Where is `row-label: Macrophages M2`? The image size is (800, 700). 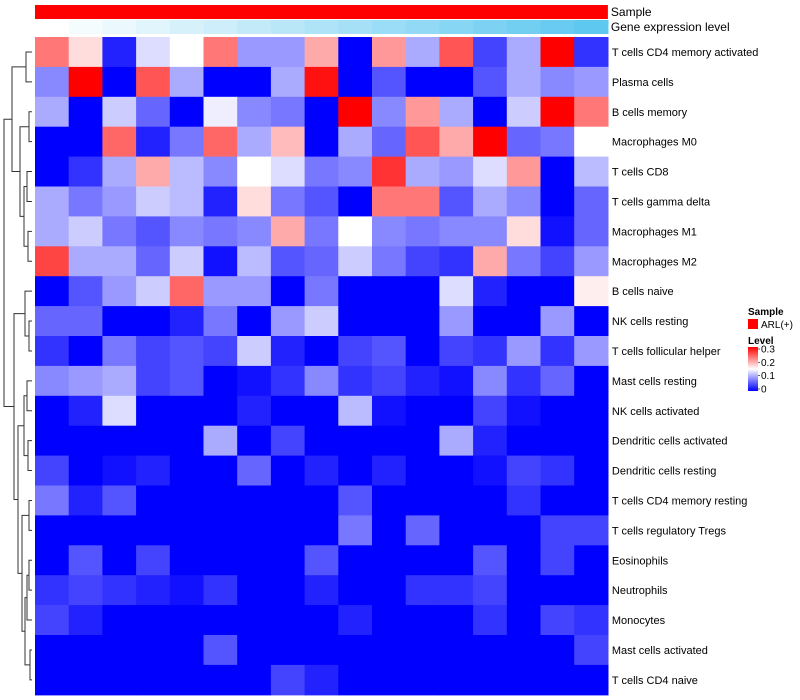 row-label: Macrophages M2 is located at coordinates (654, 262).